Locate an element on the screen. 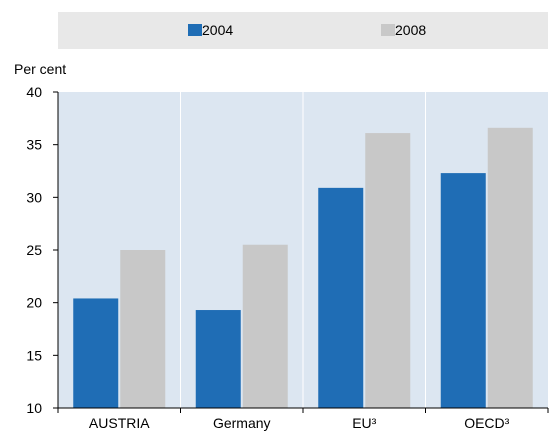 This screenshot has width=553, height=431. y-tick-label: 40 is located at coordinates (34, 92).